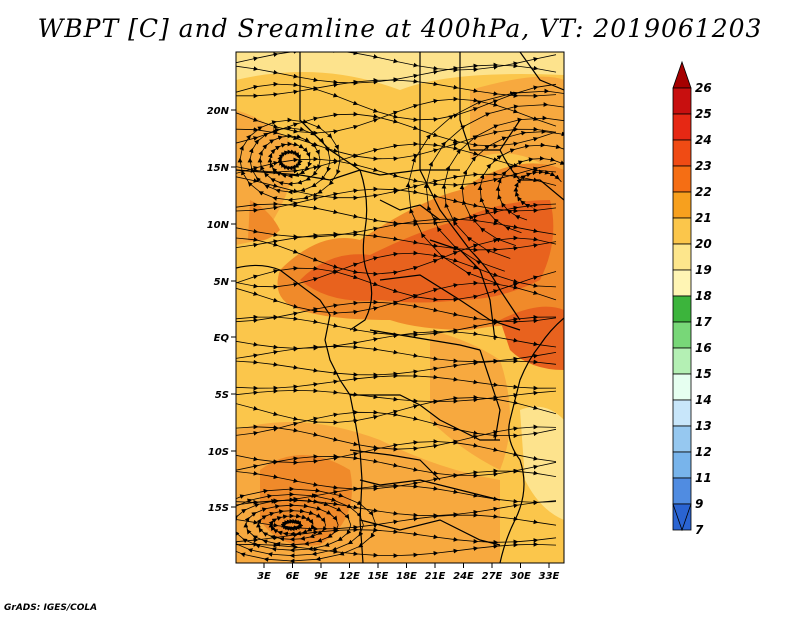 This screenshot has height=618, width=800. I want to click on lon-tick-label: 24E, so click(463, 576).